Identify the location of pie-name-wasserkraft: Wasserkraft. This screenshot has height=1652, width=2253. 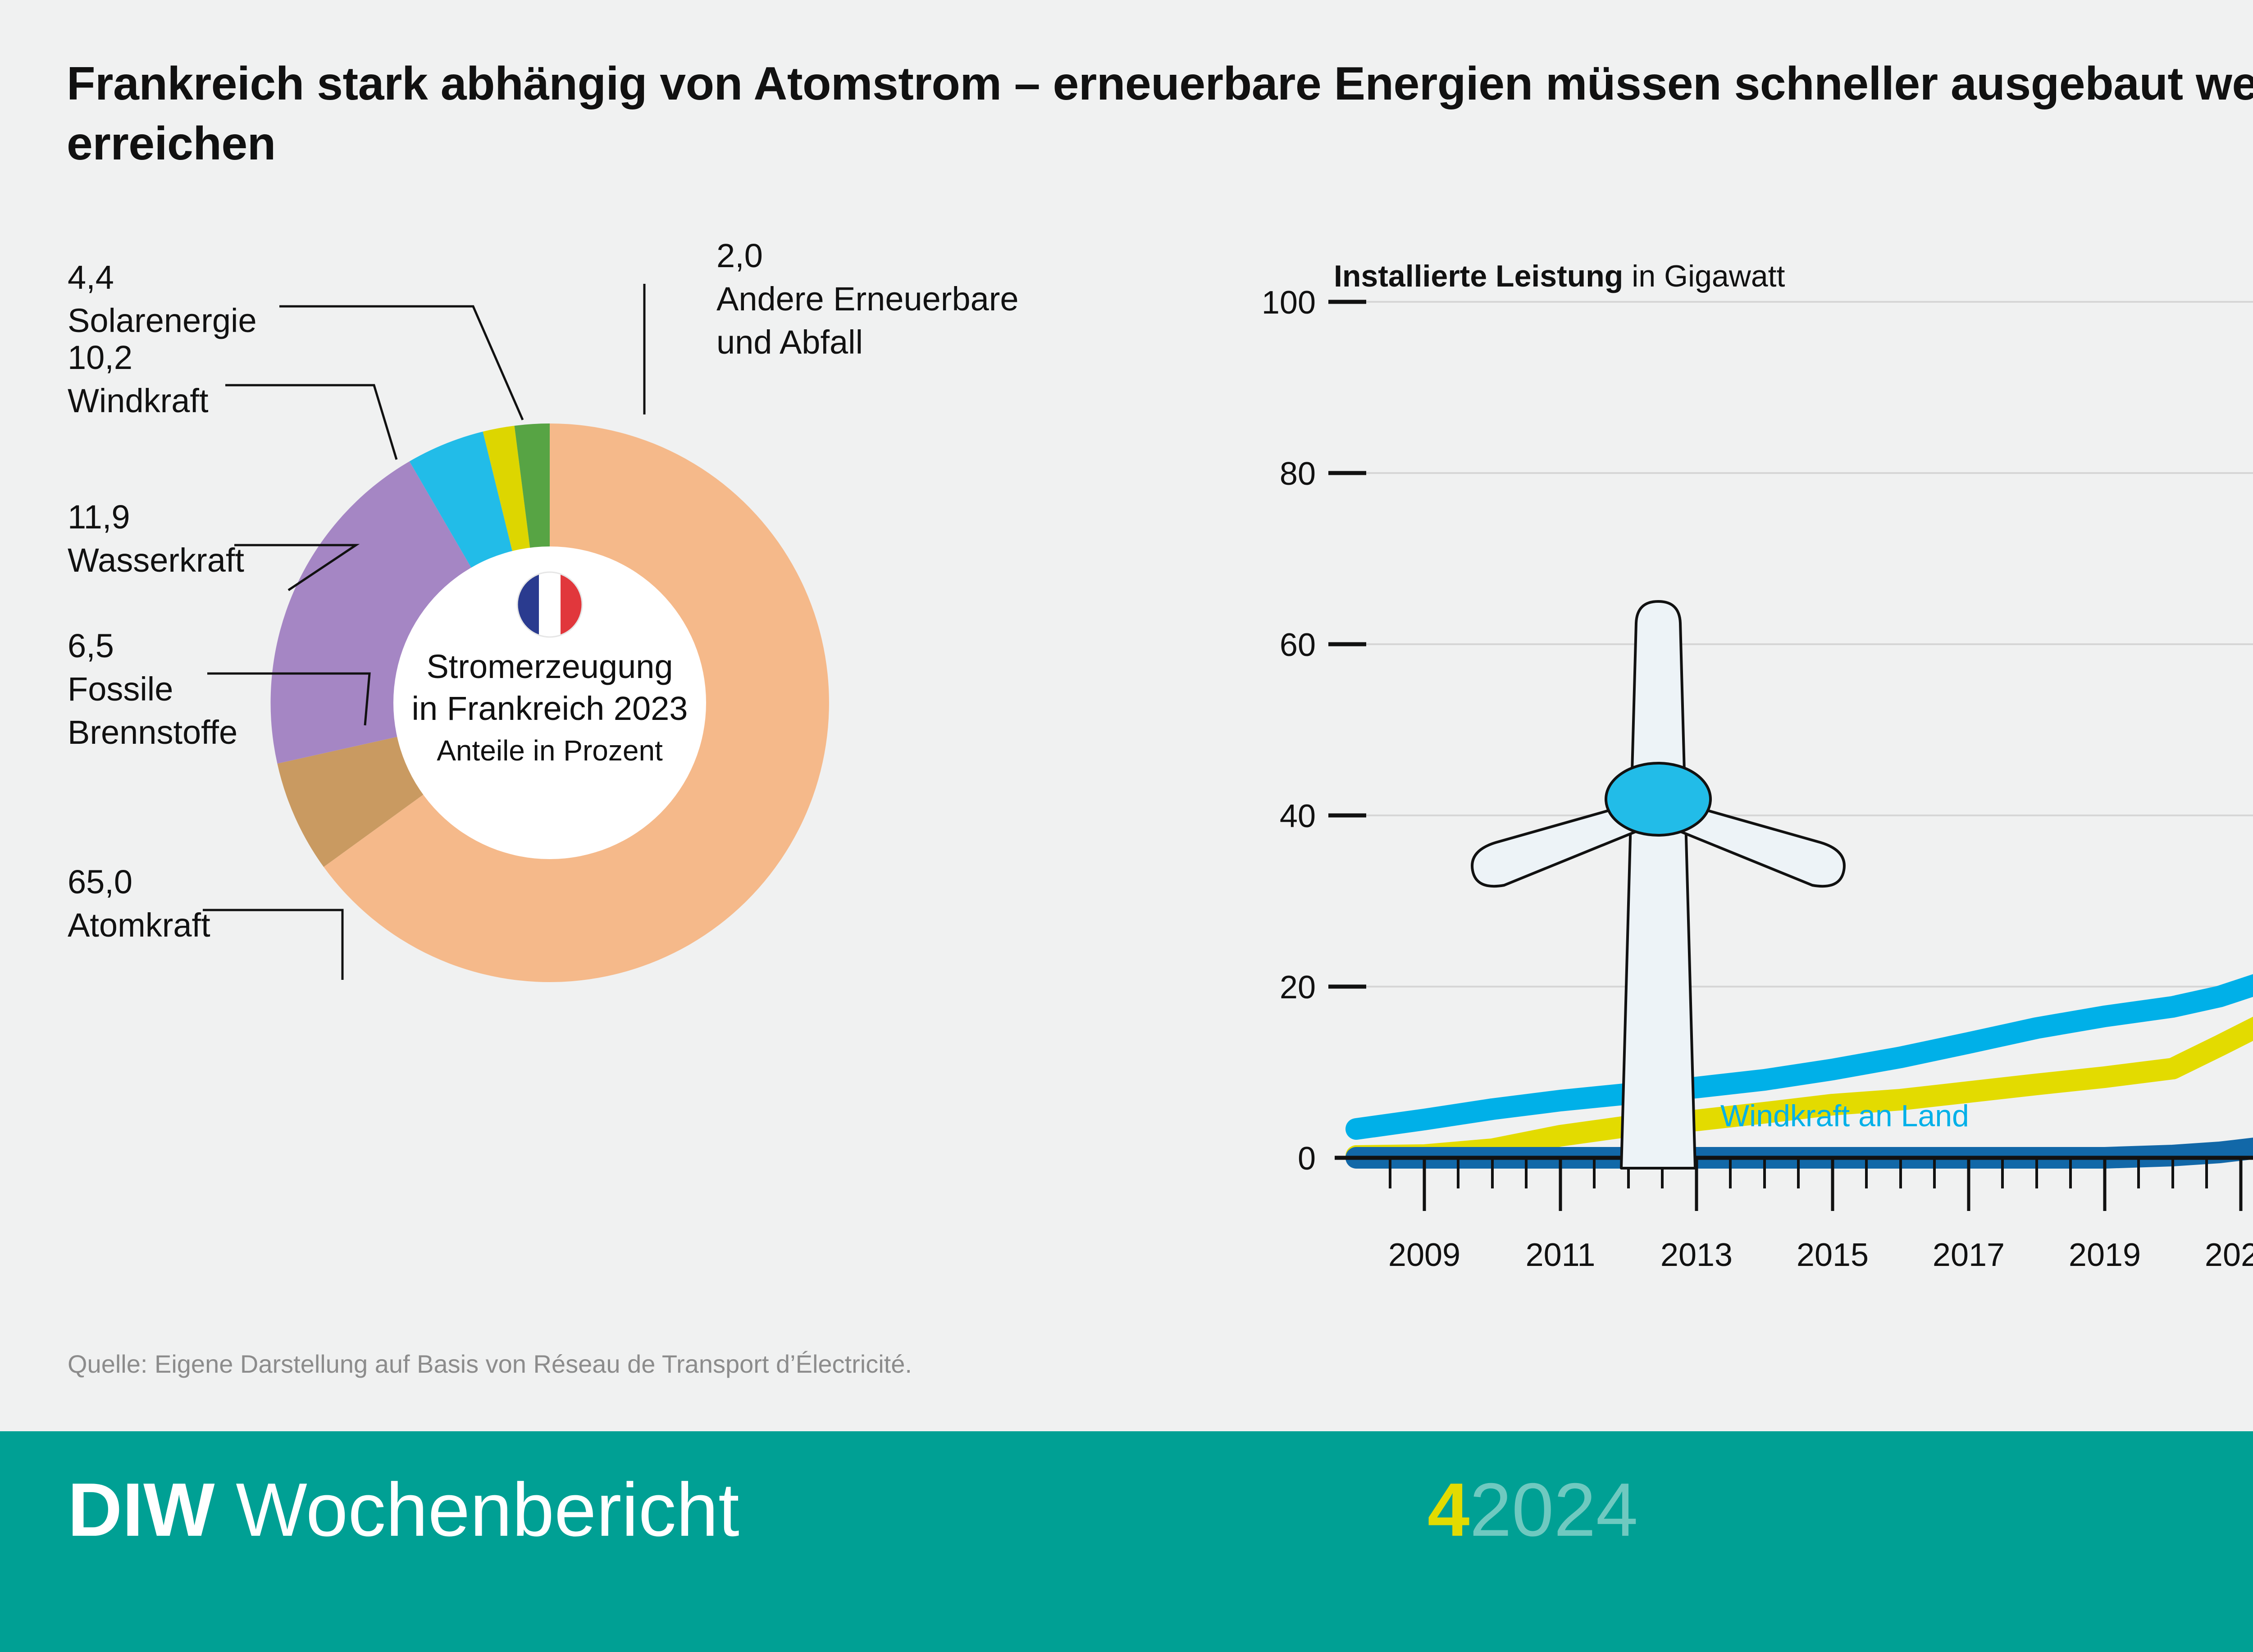
(156, 560).